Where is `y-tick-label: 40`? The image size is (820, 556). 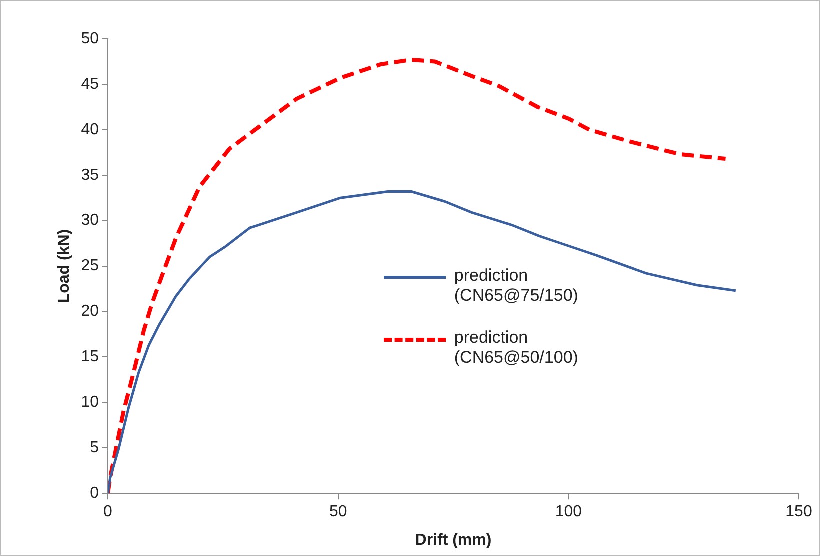
y-tick-label: 40 is located at coordinates (90, 129).